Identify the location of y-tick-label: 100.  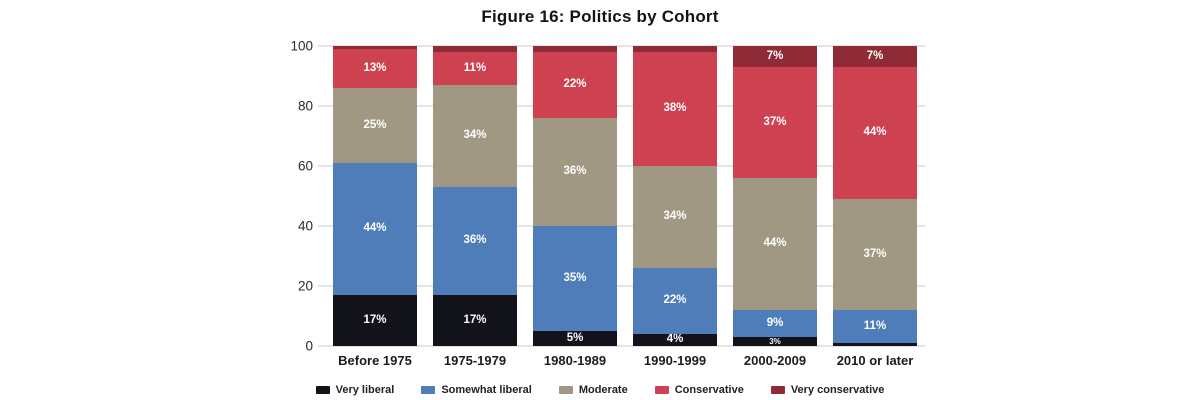
(301, 46).